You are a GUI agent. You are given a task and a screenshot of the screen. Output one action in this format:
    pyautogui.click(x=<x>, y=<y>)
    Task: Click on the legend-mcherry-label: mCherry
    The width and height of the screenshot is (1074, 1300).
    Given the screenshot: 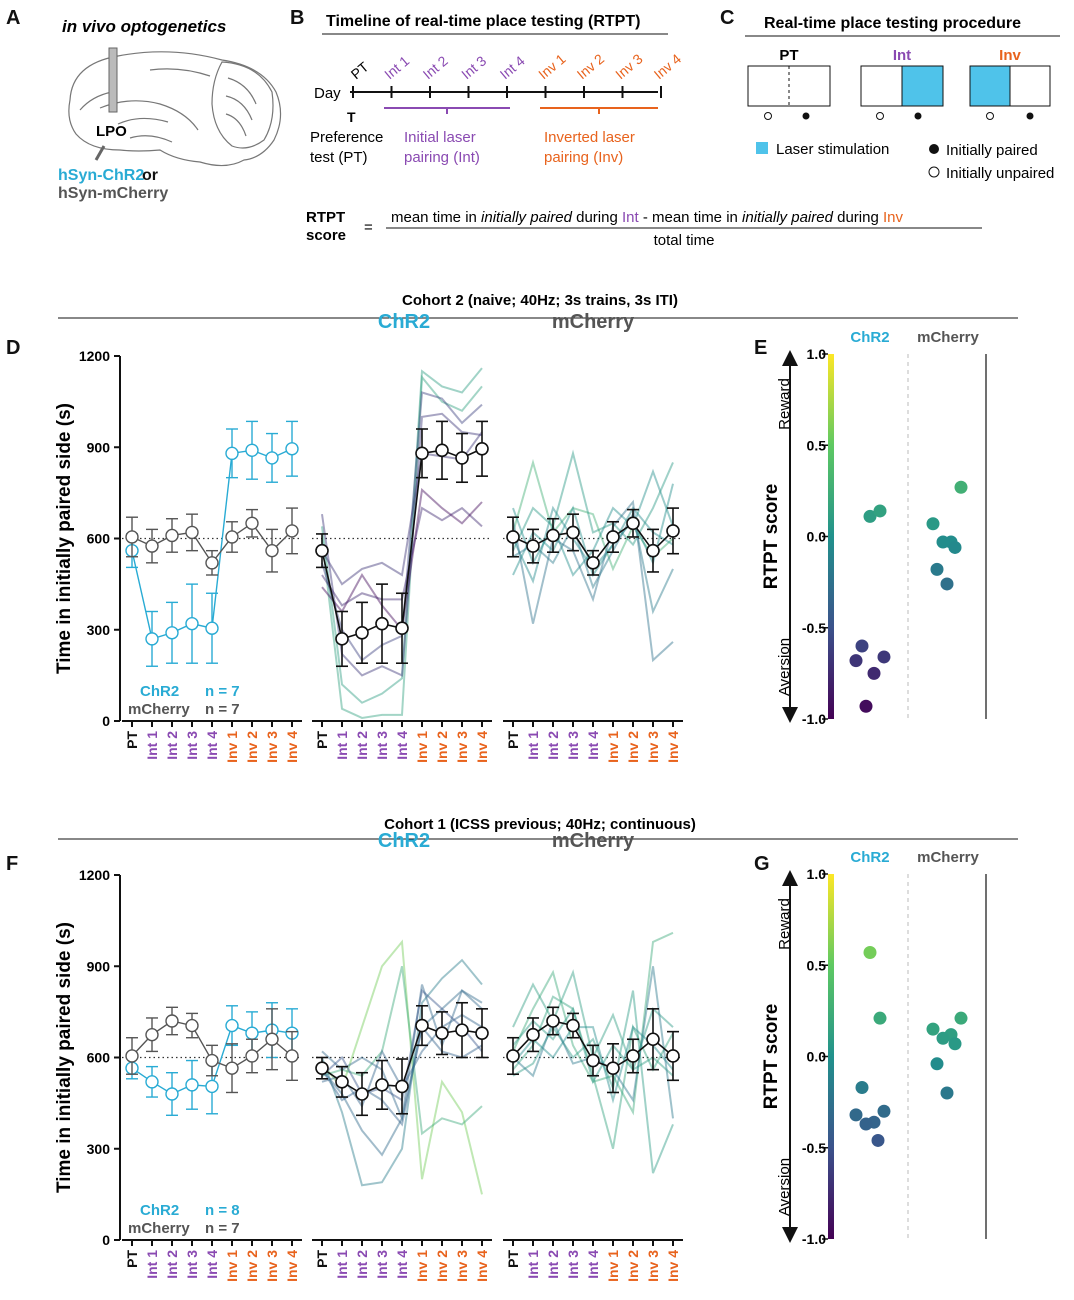 What is the action you would take?
    pyautogui.click(x=159, y=1228)
    